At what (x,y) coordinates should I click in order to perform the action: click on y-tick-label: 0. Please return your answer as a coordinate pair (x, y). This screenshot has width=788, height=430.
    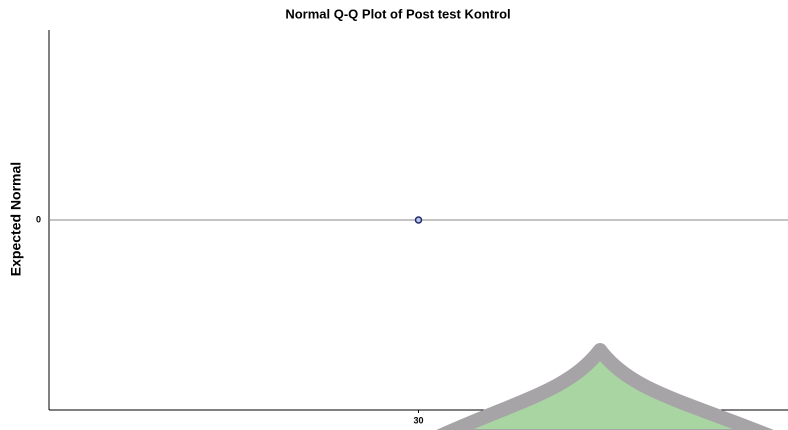
    Looking at the image, I should click on (38, 219).